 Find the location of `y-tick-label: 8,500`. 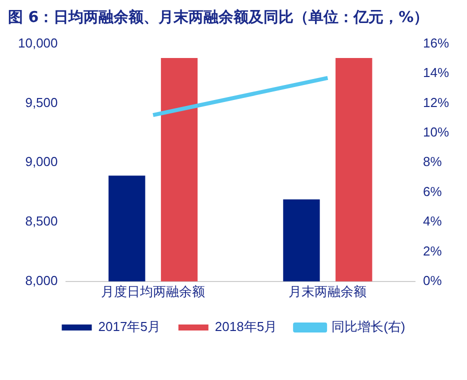

y-tick-label: 8,500 is located at coordinates (41, 221).